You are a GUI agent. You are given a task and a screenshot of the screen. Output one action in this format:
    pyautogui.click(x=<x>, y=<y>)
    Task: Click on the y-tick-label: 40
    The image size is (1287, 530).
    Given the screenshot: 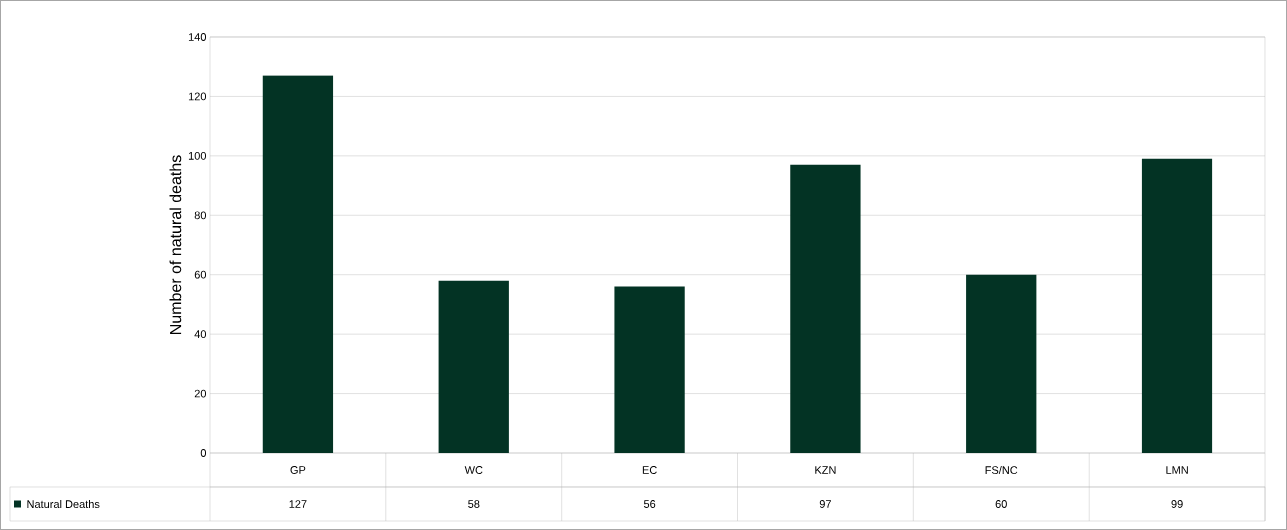 What is the action you would take?
    pyautogui.click(x=200, y=334)
    